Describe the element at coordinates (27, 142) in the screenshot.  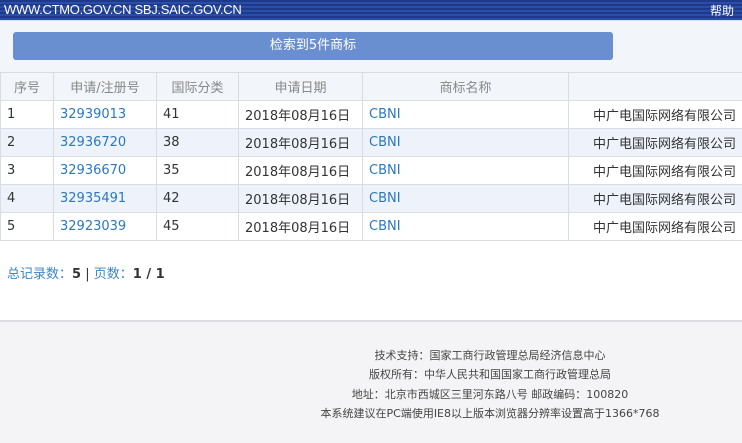
I see `cell-index: 2` at that location.